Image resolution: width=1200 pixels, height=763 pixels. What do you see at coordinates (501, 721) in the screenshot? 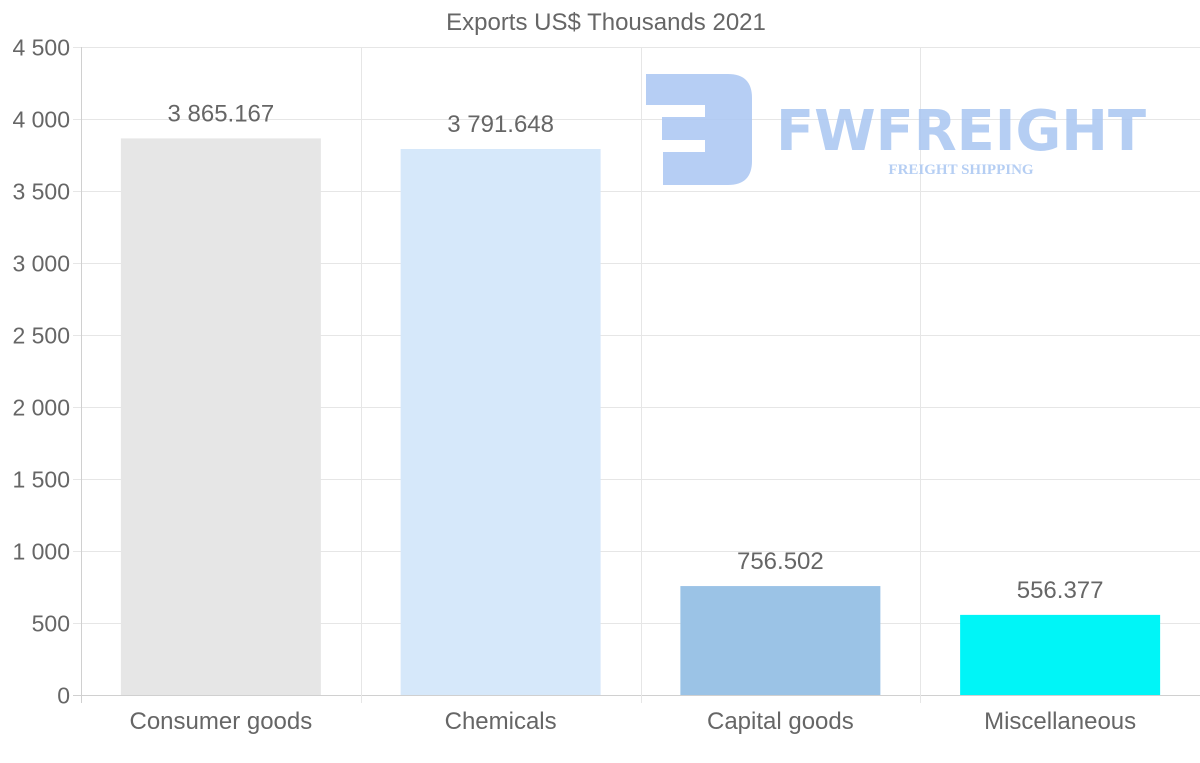
I see `x-tick-label: Chemicals` at bounding box center [501, 721].